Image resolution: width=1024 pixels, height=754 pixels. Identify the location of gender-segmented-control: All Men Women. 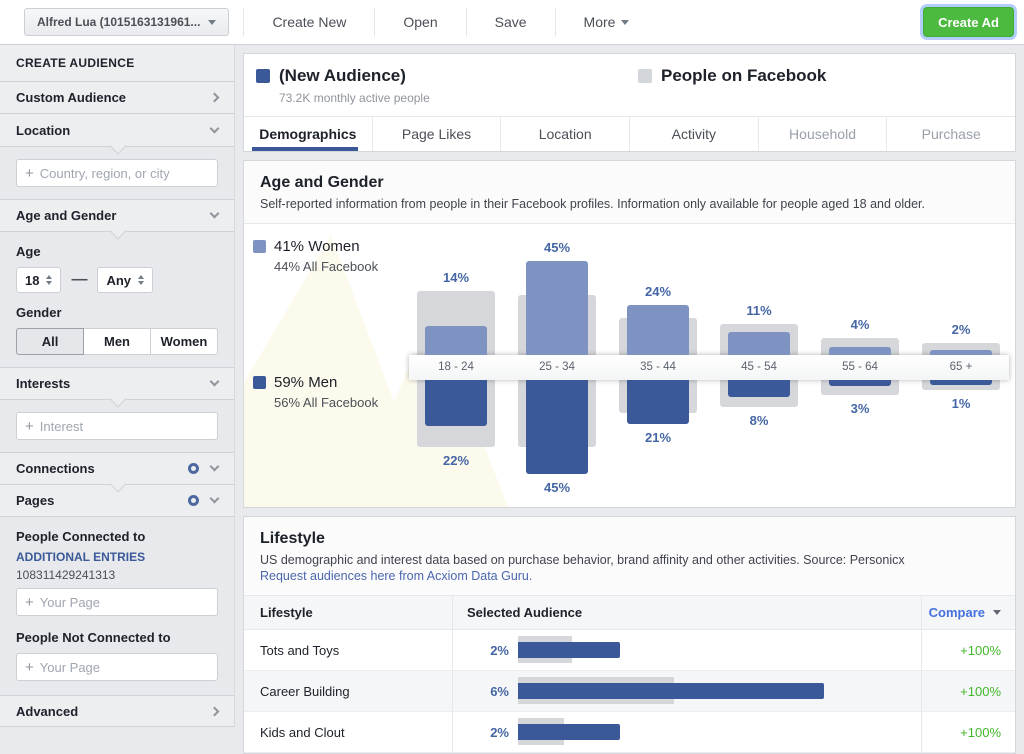
(117, 341).